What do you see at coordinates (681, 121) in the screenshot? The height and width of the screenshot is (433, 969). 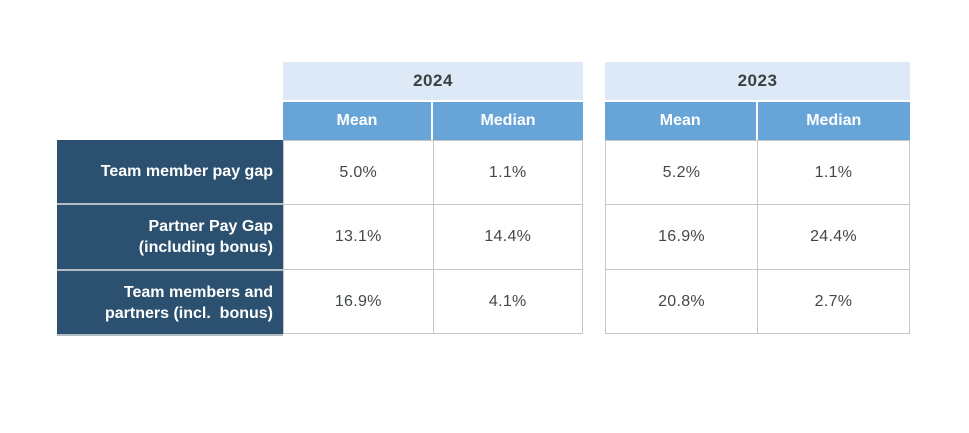 I see `column-header-mean-2023: Mean` at bounding box center [681, 121].